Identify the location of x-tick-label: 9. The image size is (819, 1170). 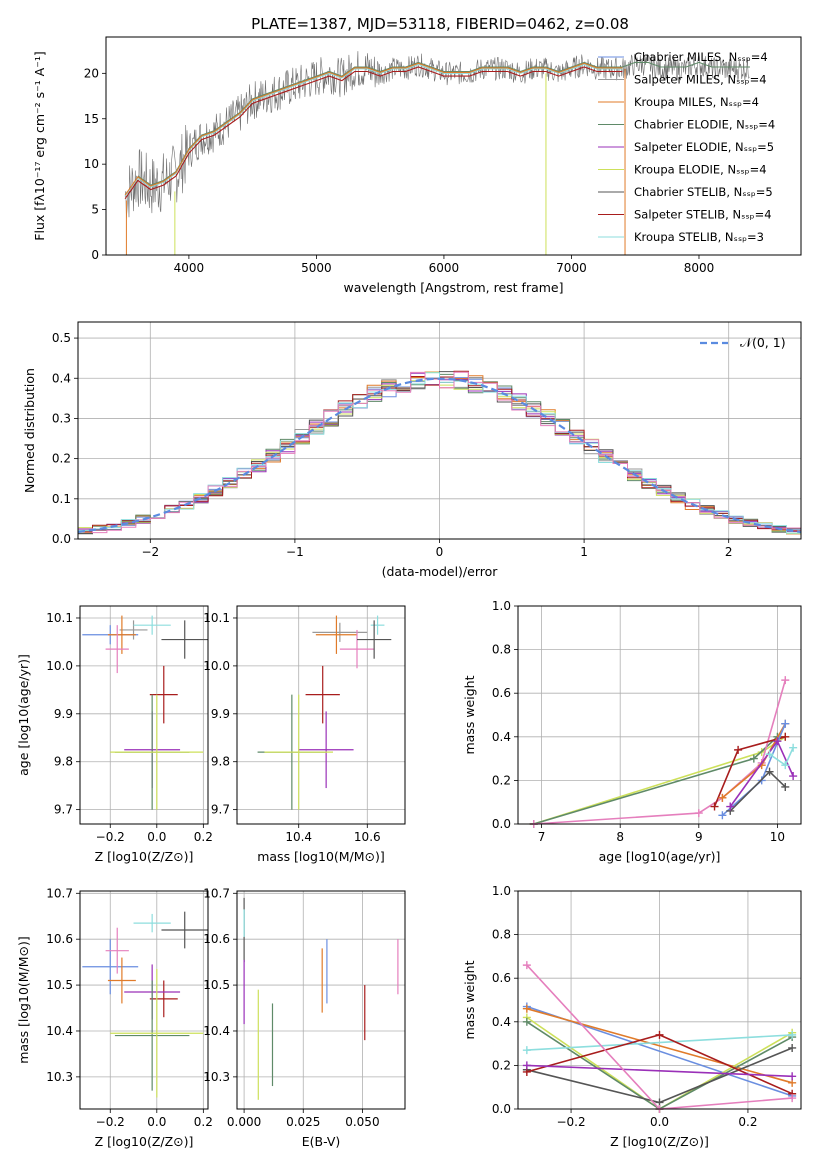
(699, 837).